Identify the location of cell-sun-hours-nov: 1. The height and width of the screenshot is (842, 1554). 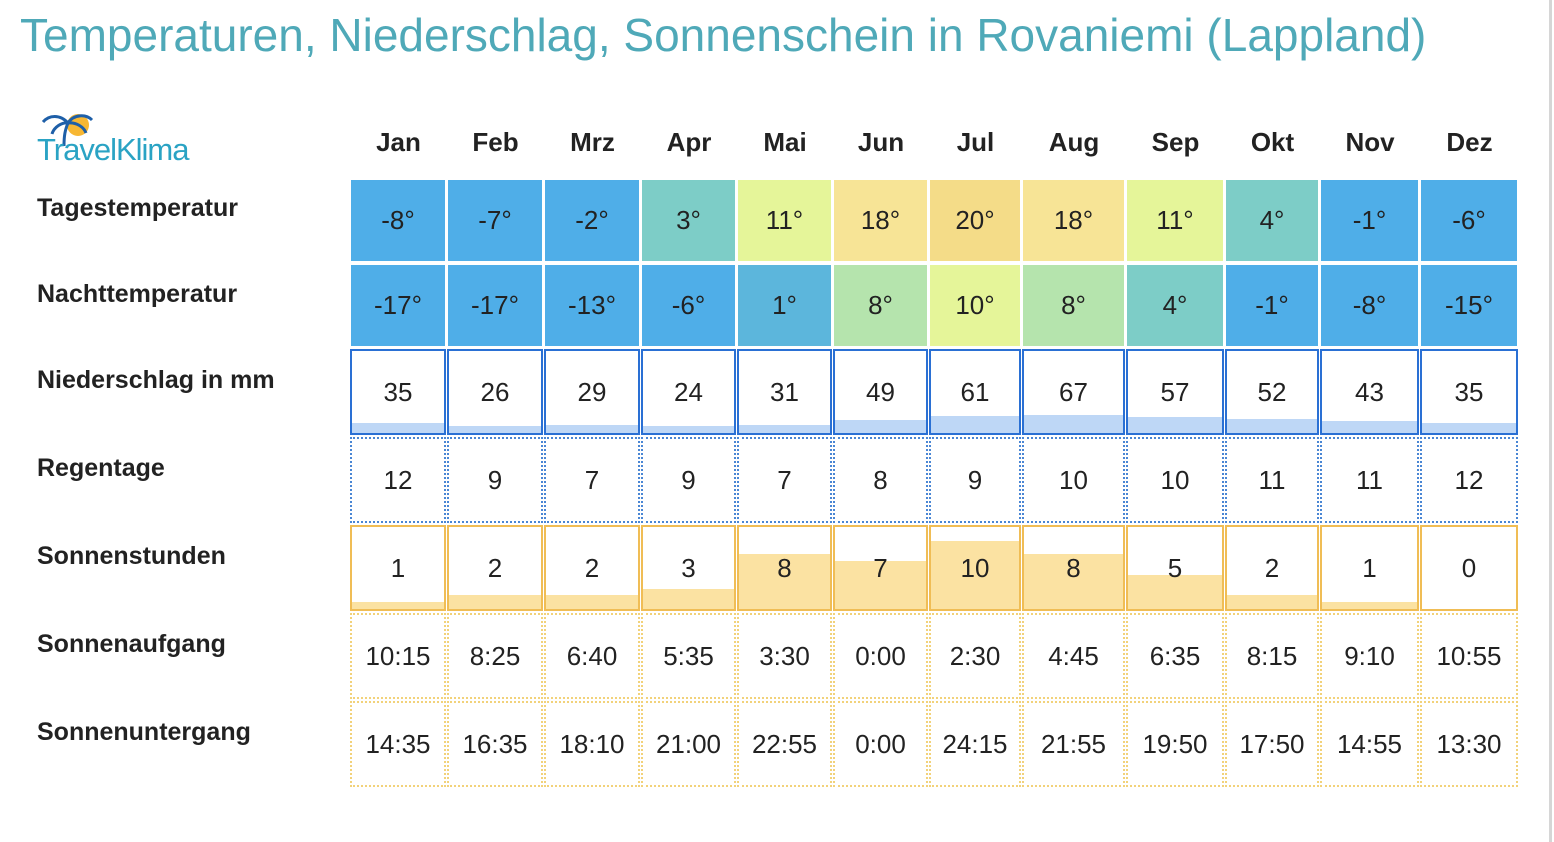
(1369, 568).